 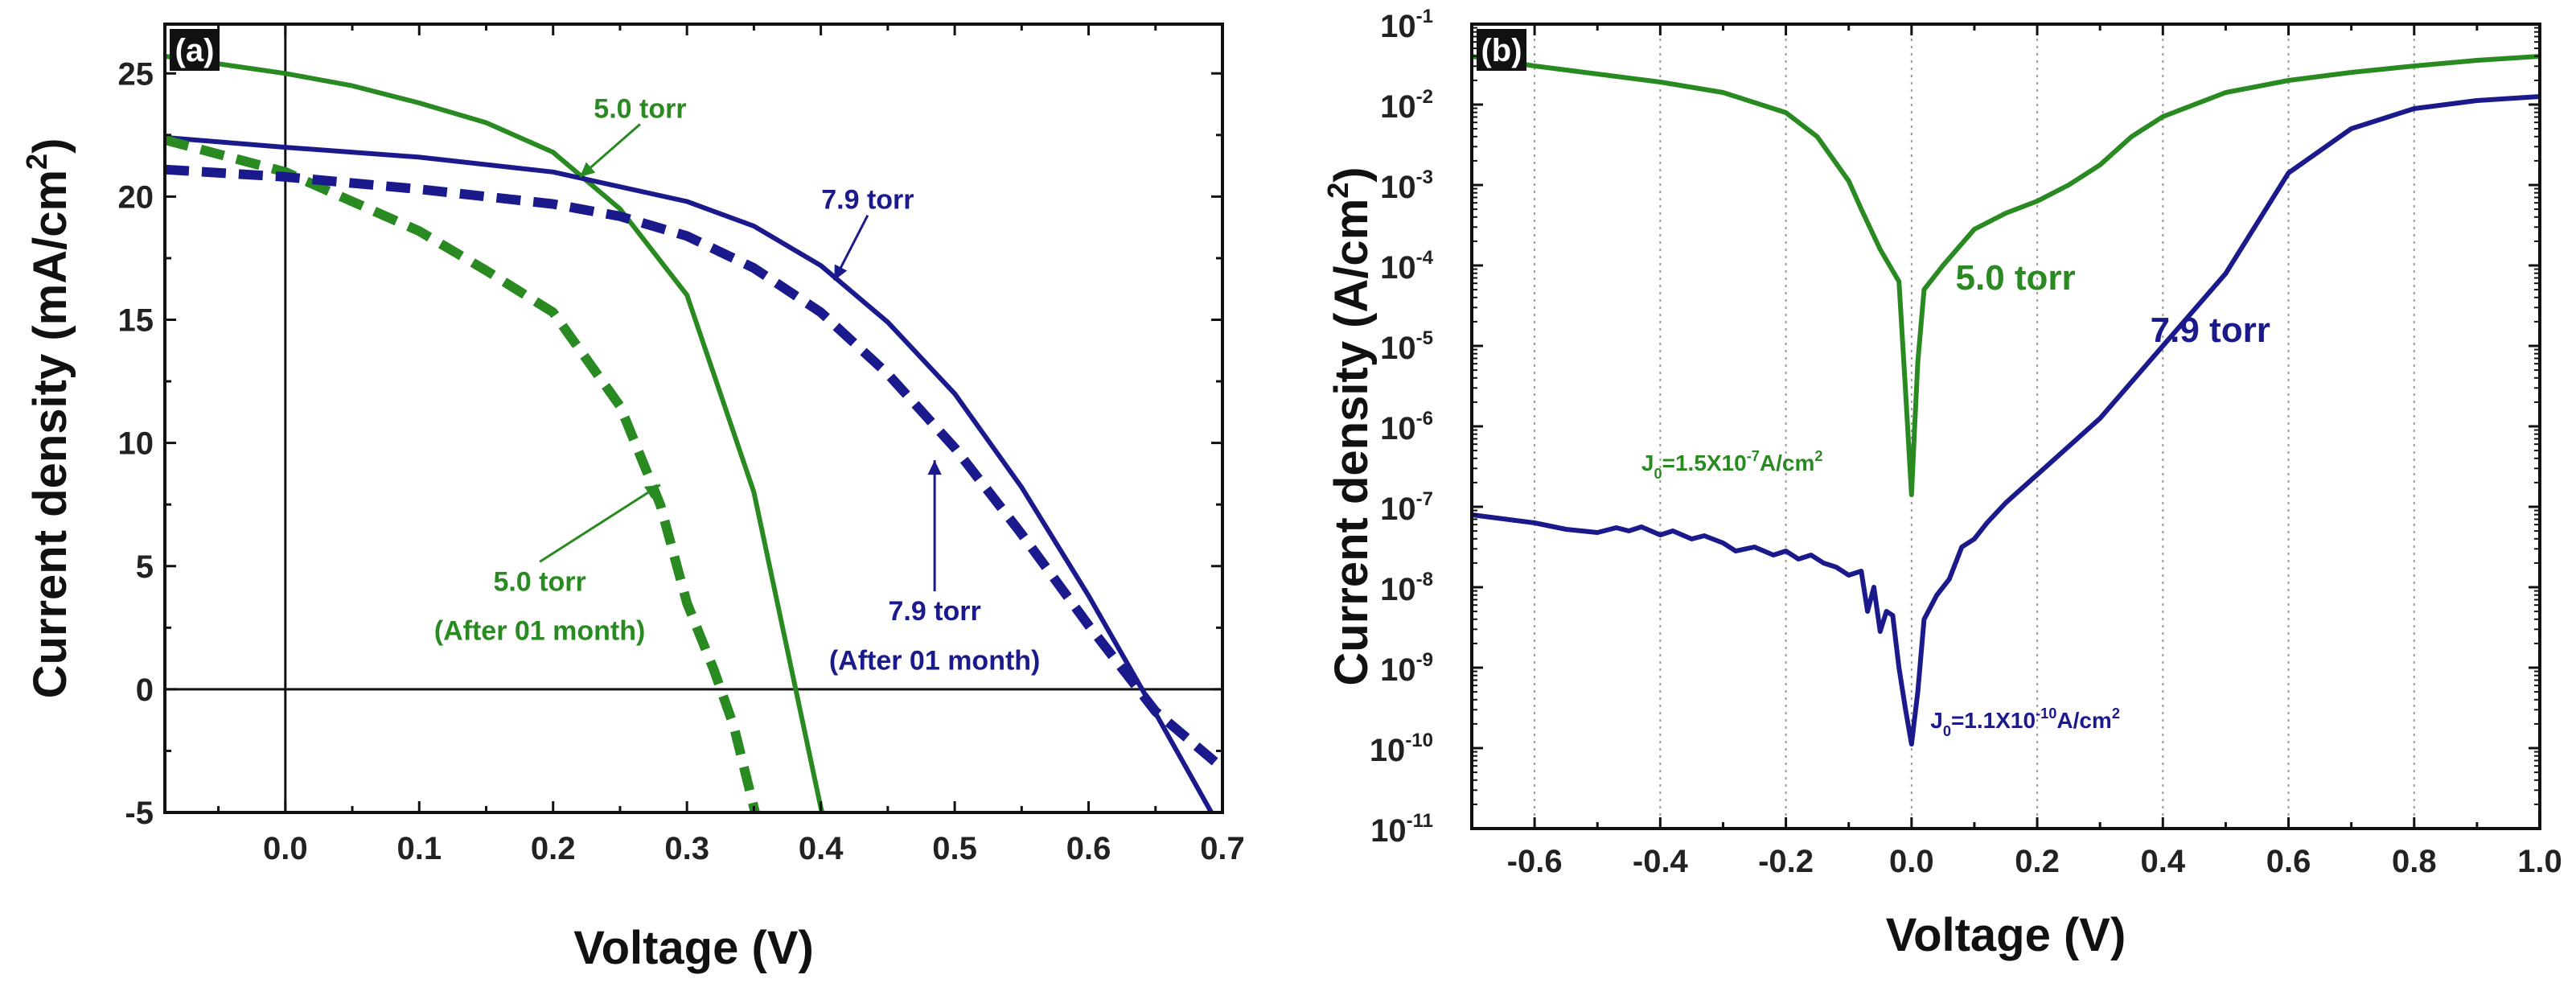 What do you see at coordinates (1535, 861) in the screenshot?
I see `x-tick-label: -0.6` at bounding box center [1535, 861].